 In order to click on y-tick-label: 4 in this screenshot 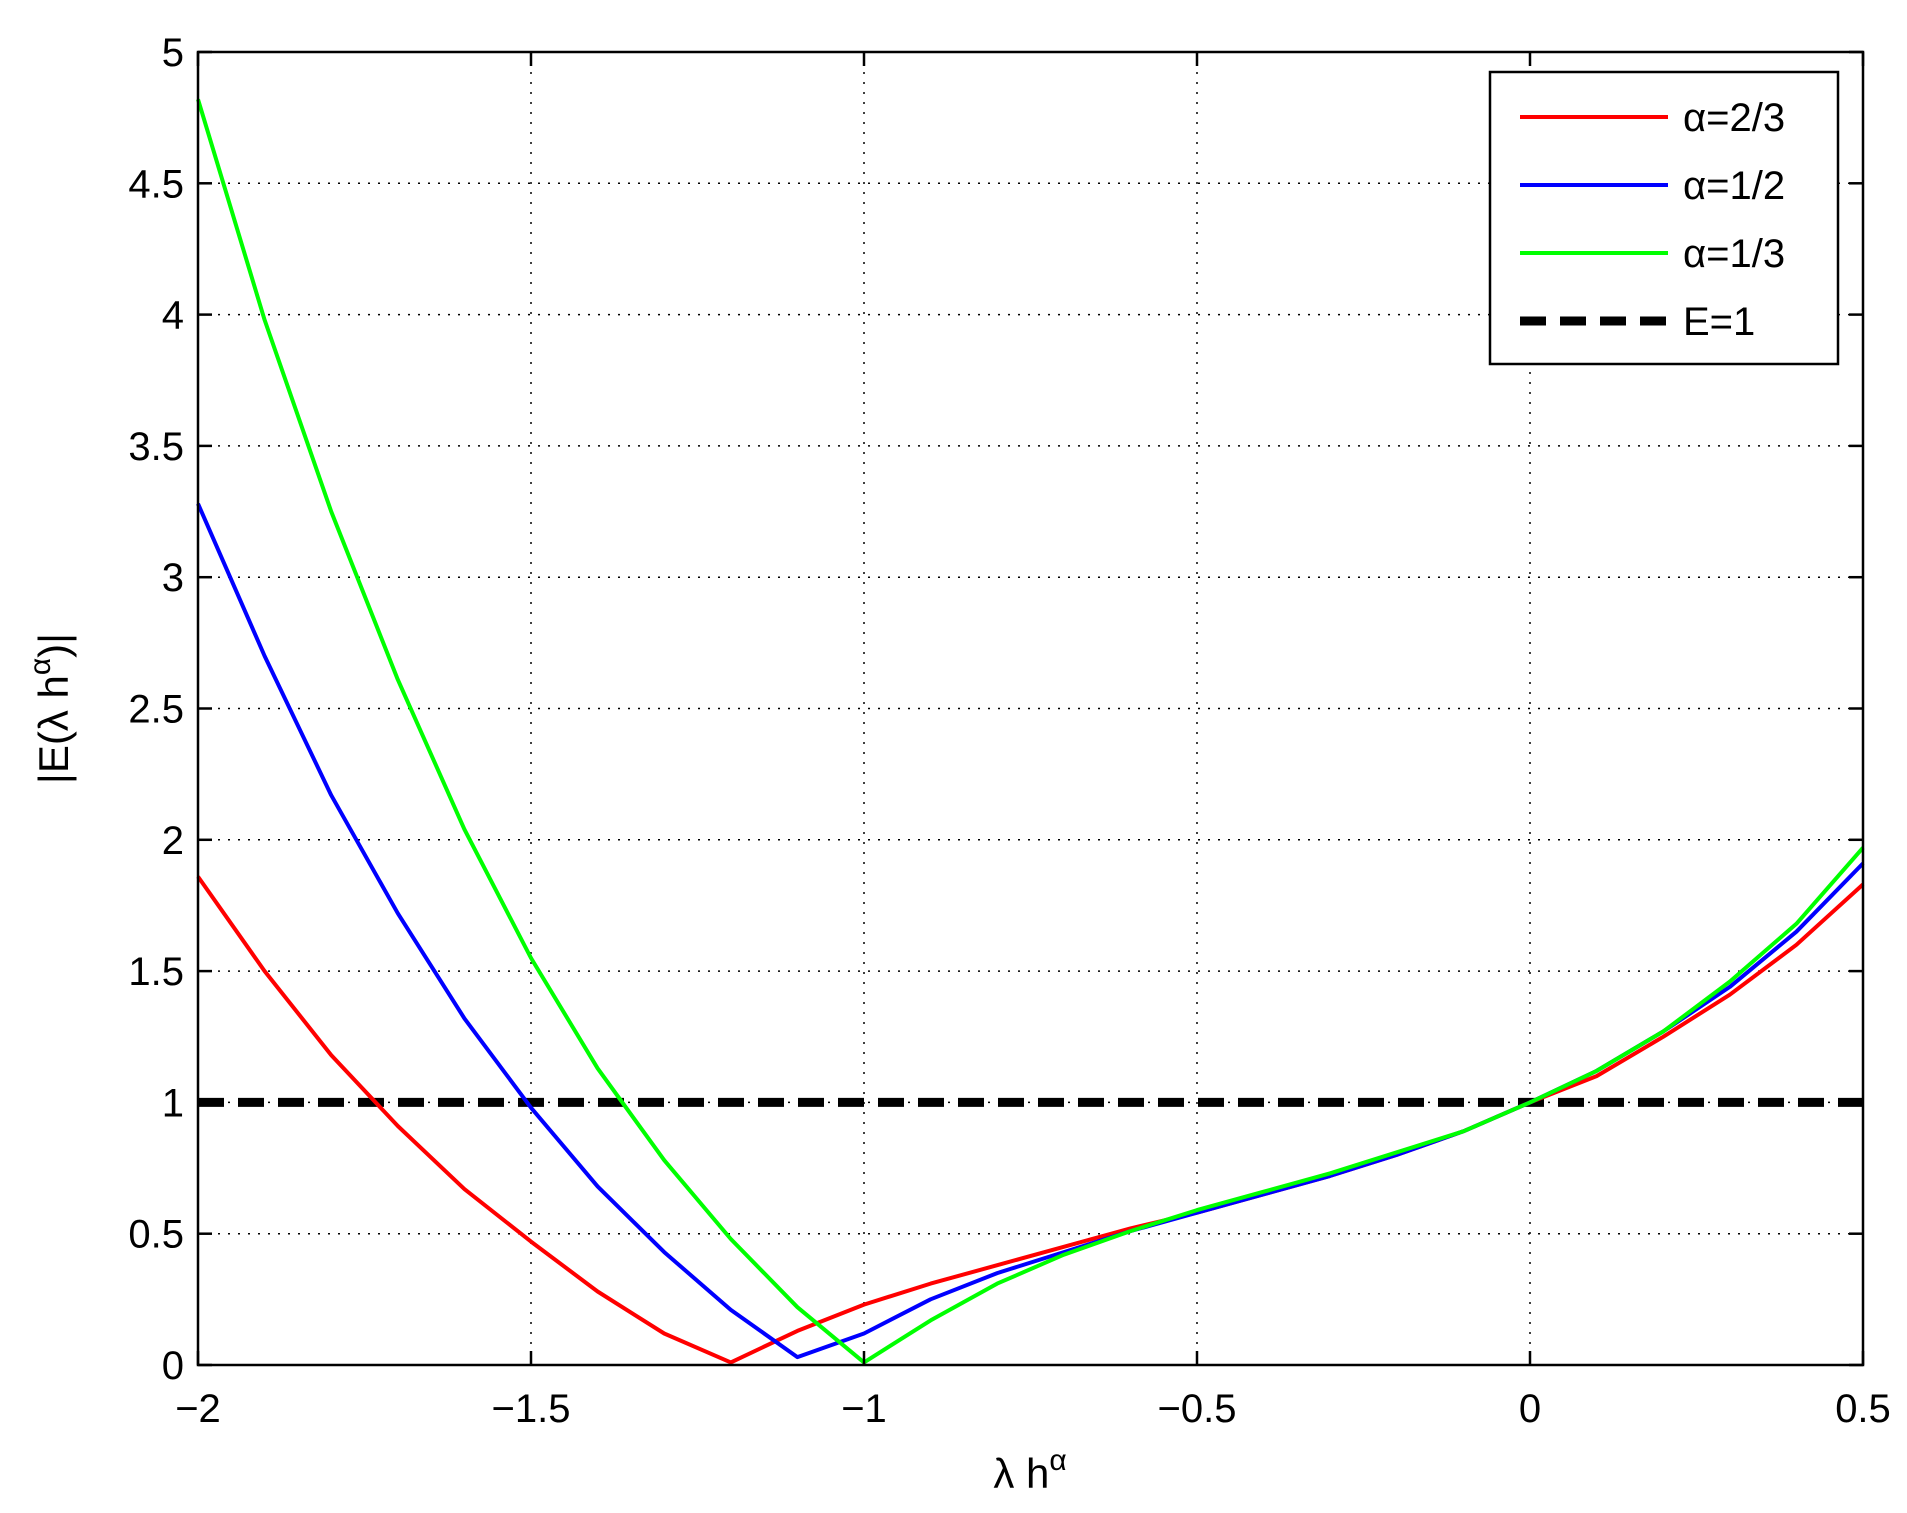, I will do `click(173, 316)`.